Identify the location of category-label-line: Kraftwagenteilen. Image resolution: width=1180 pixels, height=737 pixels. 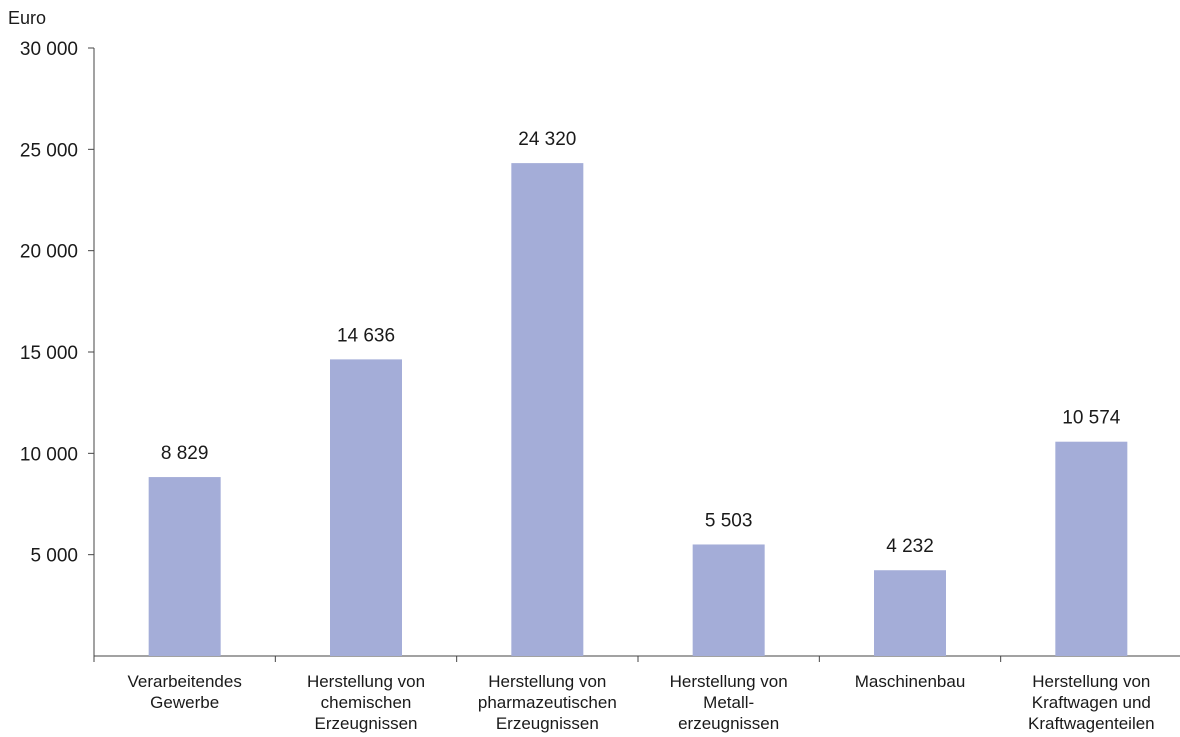
(1091, 723).